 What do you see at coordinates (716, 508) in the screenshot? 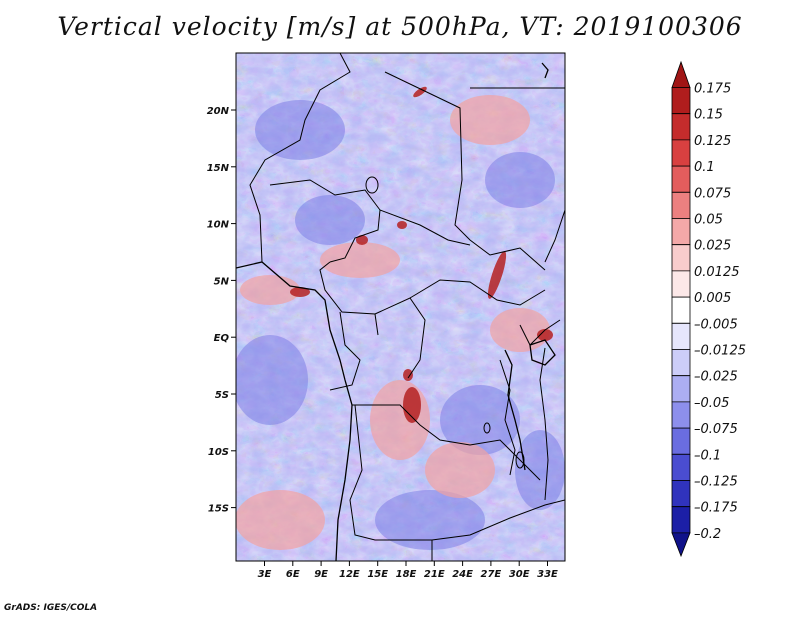
I see `colorbar-label: –0.175` at bounding box center [716, 508].